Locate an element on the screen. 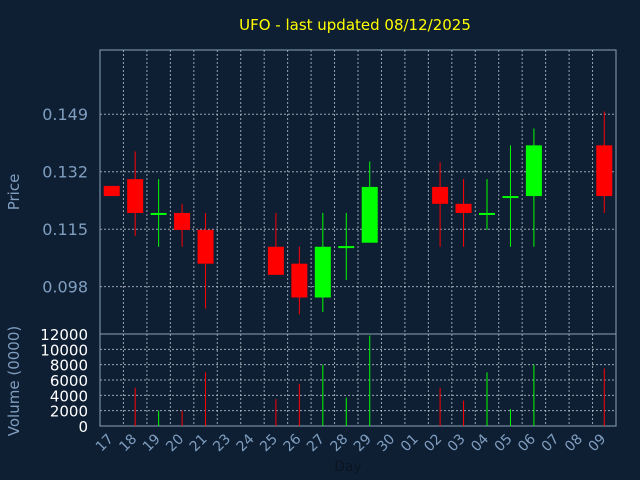 Image resolution: width=640 pixels, height=480 pixels. day-tick-label: 06 is located at coordinates (527, 443).